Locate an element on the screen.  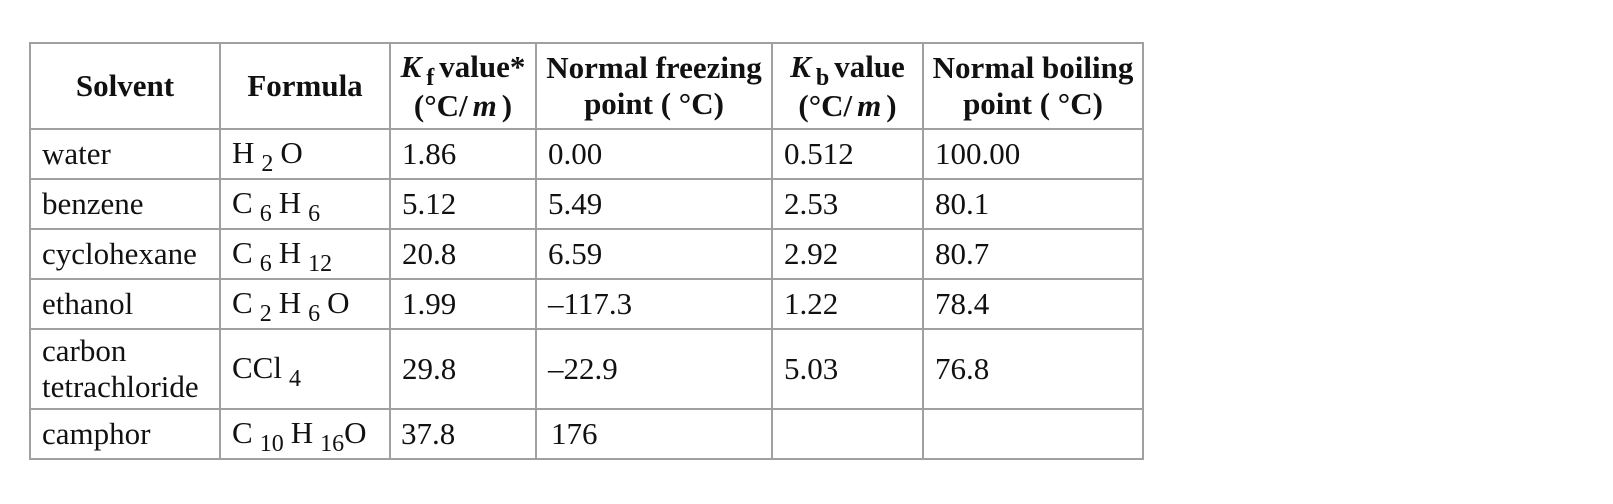
header-boiling-point: Normal boiling point ( °C) is located at coordinates (1033, 86).